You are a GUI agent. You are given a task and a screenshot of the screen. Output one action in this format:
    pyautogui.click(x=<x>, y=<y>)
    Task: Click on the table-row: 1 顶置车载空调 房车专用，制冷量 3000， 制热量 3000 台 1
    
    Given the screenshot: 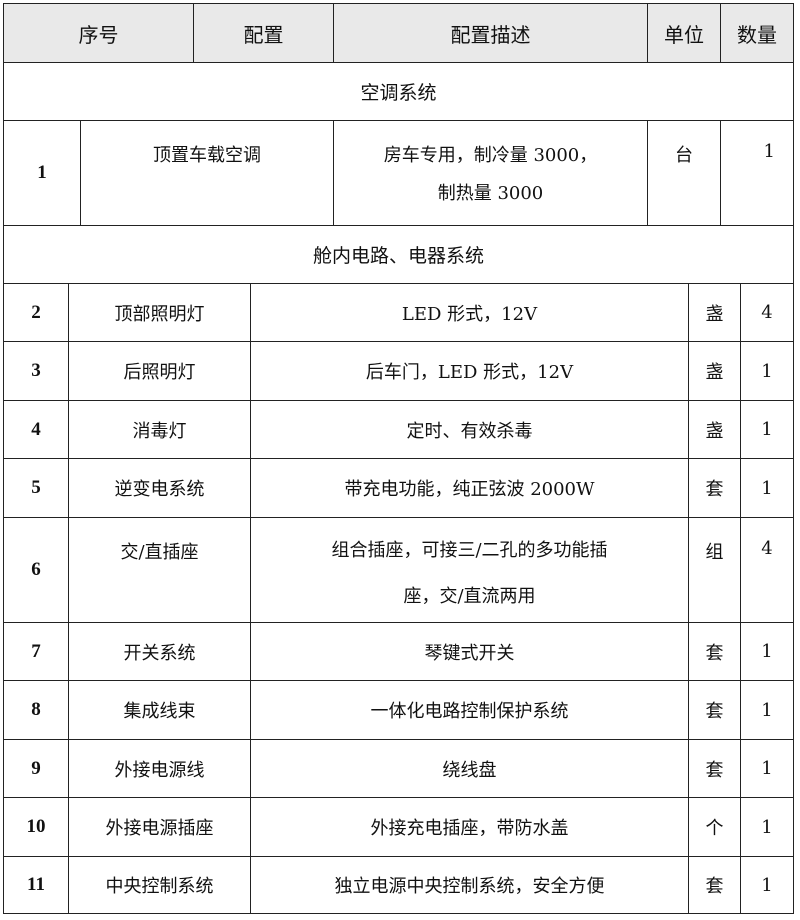 What is the action you would take?
    pyautogui.click(x=398, y=173)
    